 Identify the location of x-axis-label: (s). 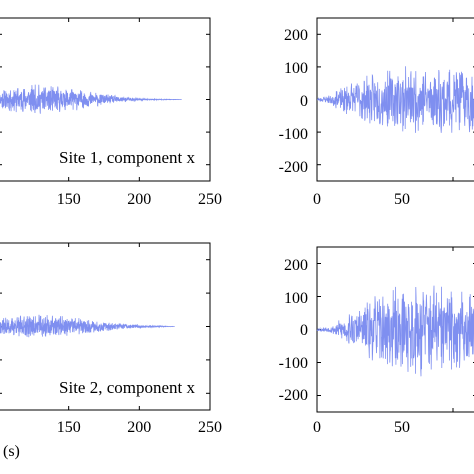
(11, 451).